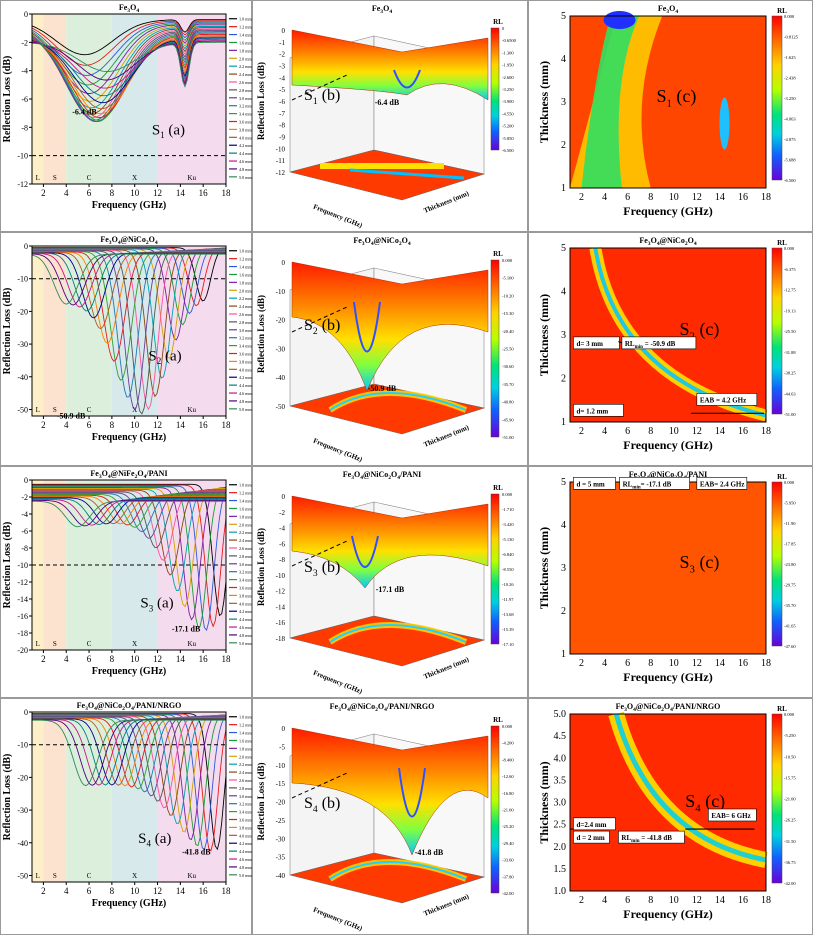 The image size is (813, 935). I want to click on colorbar-tick-label: -12.75, so click(790, 290).